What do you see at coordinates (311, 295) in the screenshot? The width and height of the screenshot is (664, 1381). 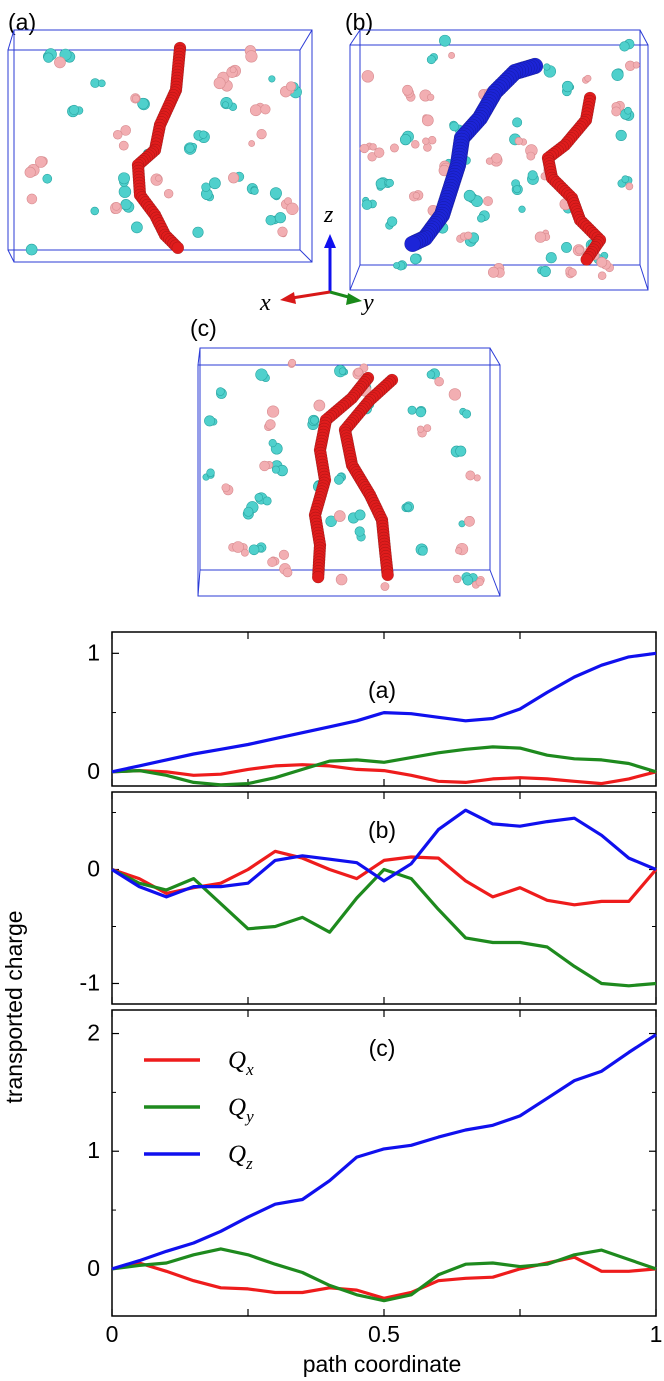 I see `x-arrow` at bounding box center [311, 295].